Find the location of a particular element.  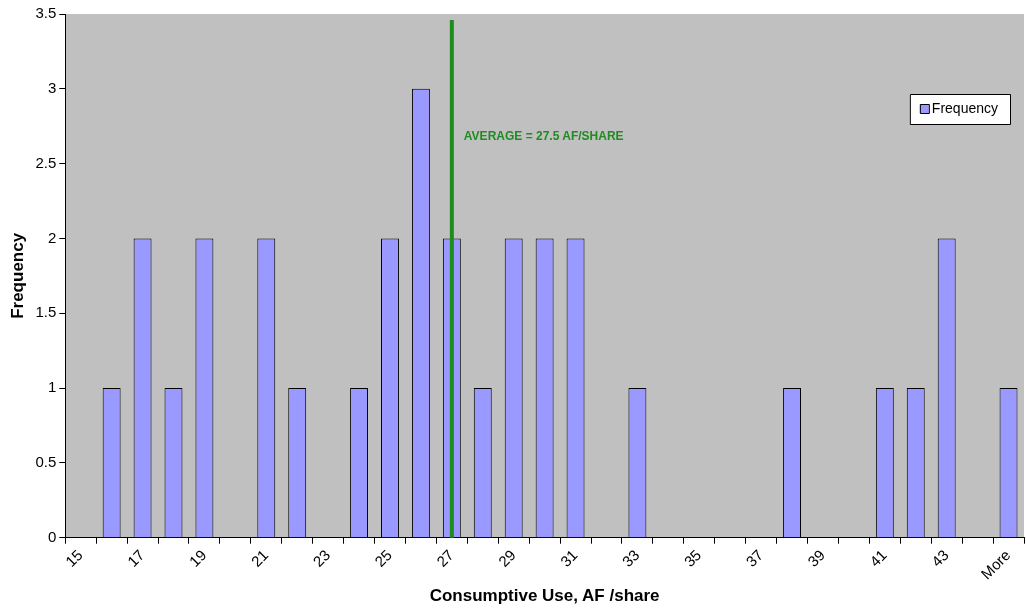

y-tick-label: 2 is located at coordinates (52, 237).